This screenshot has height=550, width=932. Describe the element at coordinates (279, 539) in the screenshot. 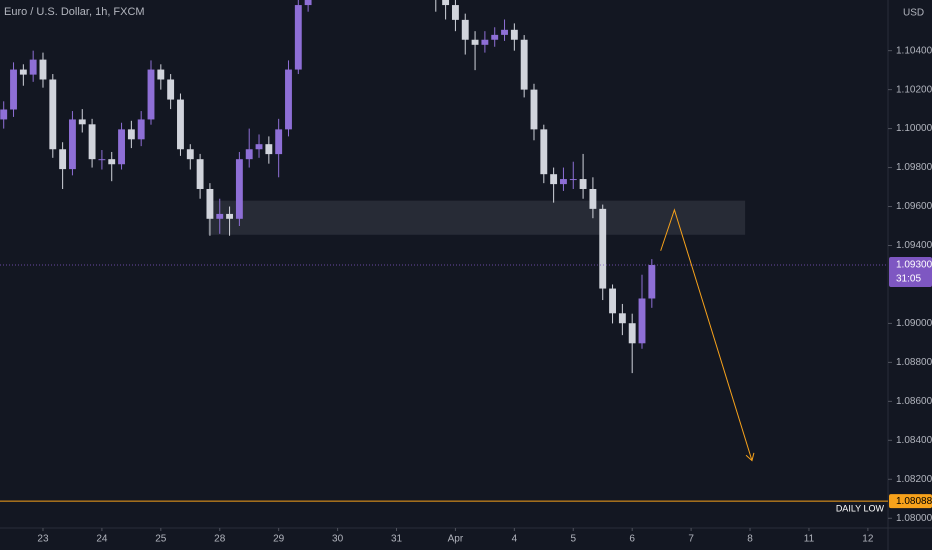

I see `x-tick-label: 29` at that location.